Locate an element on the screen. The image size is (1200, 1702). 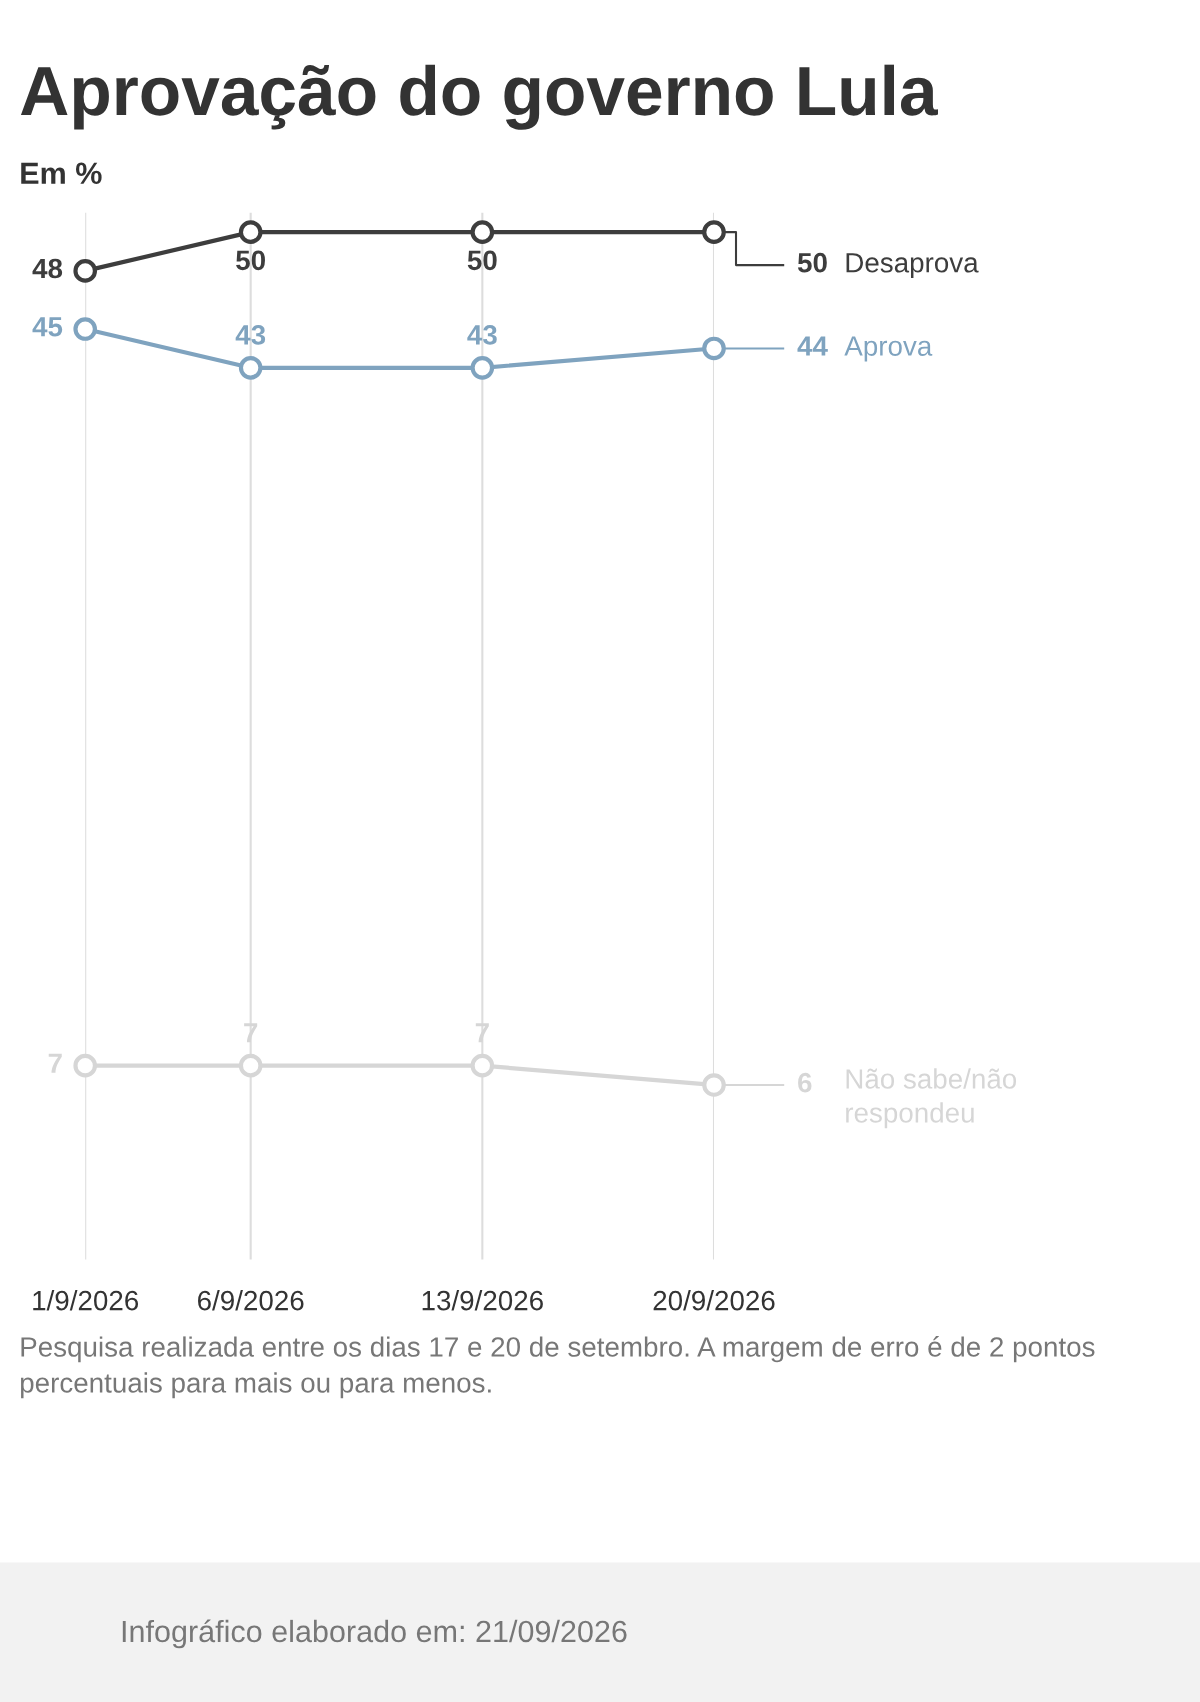
chart-subtitle: Em % is located at coordinates (61, 173).